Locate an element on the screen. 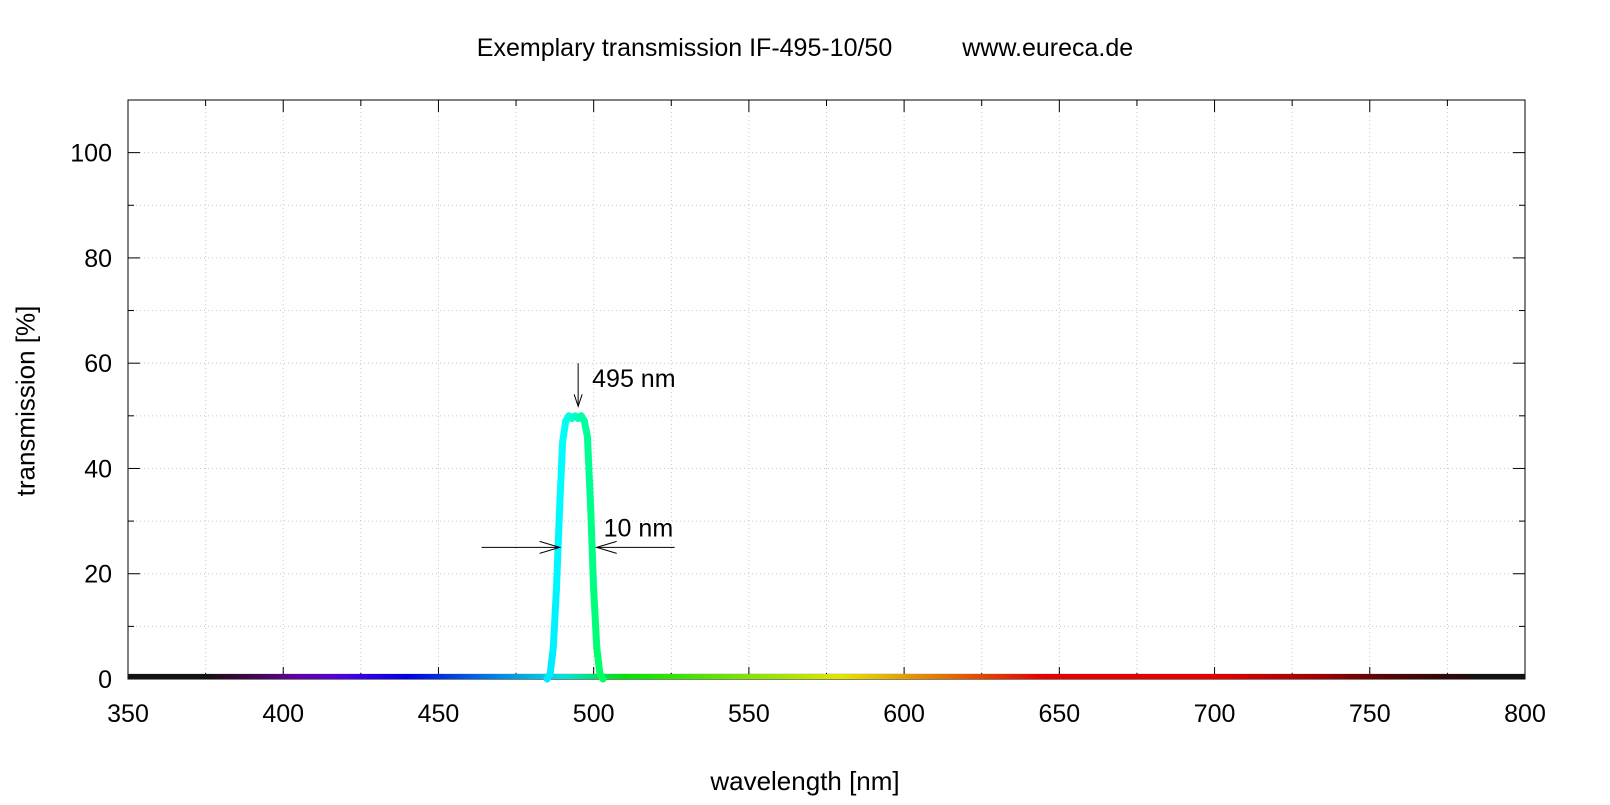  series-layer is located at coordinates (575, 547).